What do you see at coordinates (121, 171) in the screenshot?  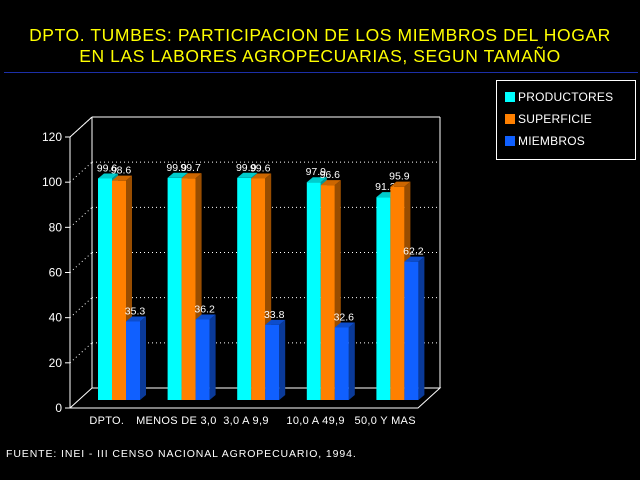 I see `data-label-superficie-0: 98.6` at bounding box center [121, 171].